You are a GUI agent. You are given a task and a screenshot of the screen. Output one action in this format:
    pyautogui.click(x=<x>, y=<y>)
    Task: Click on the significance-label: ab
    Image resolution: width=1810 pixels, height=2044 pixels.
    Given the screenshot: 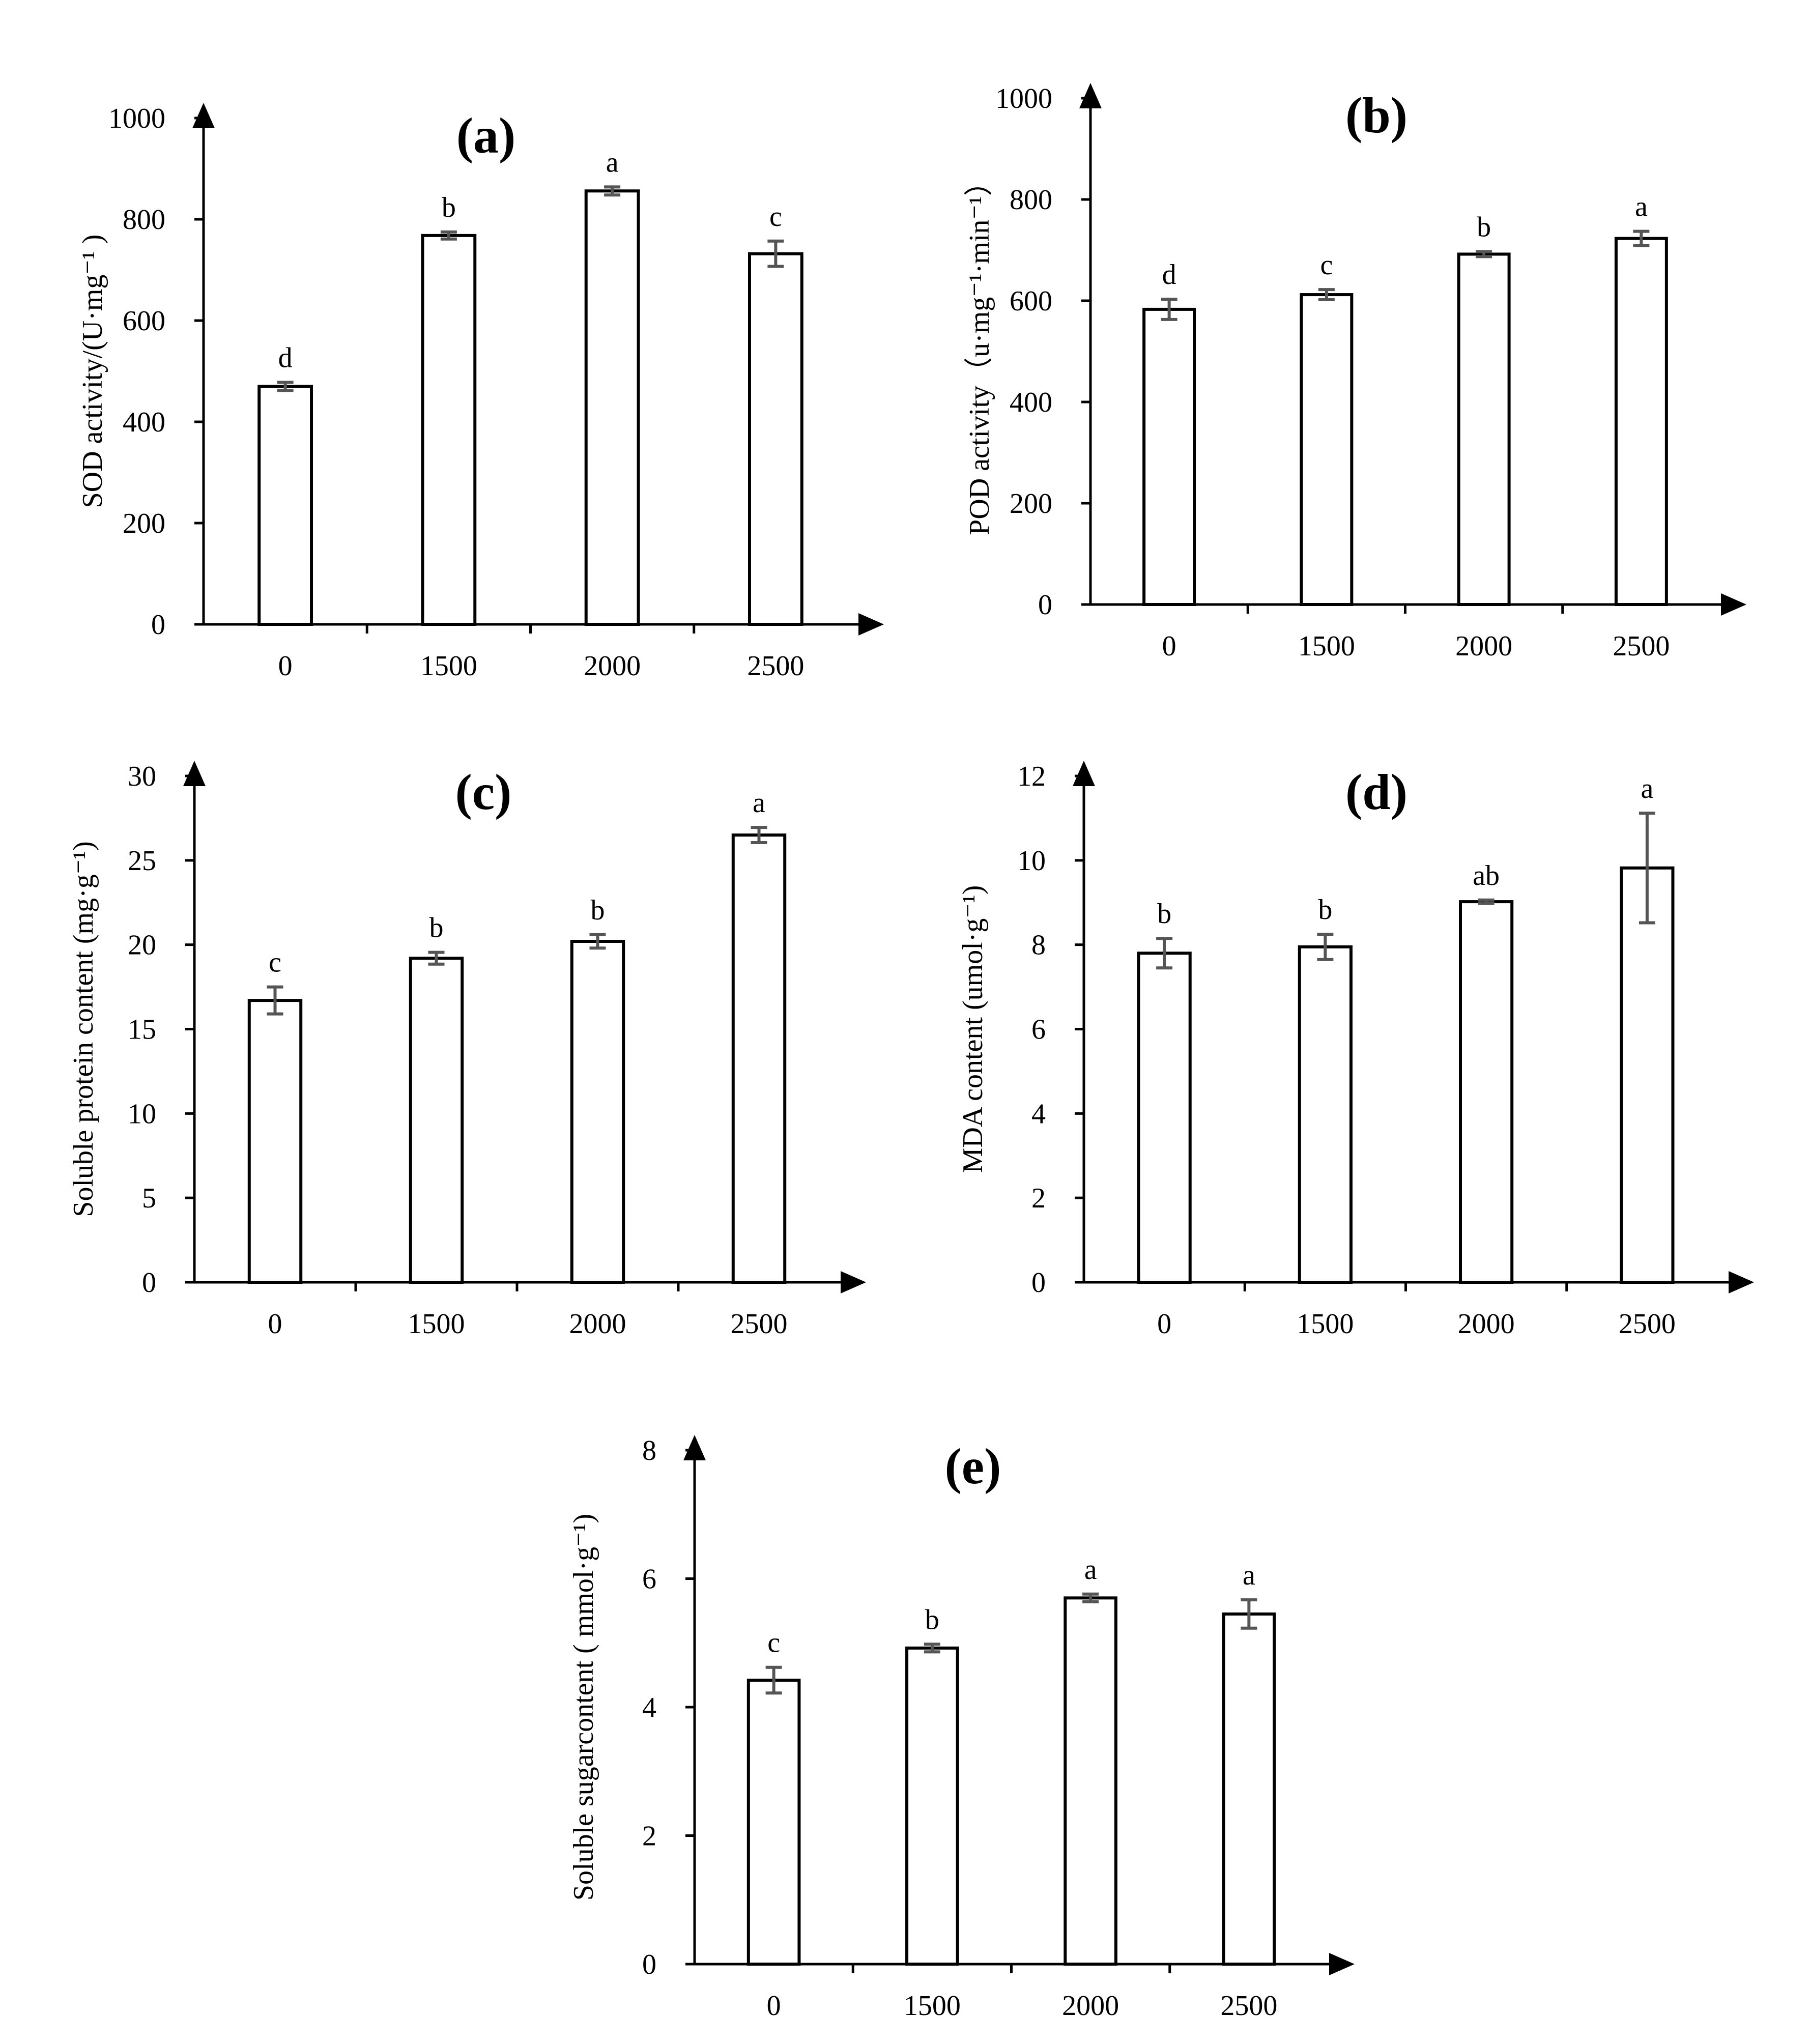 What is the action you would take?
    pyautogui.click(x=1486, y=875)
    